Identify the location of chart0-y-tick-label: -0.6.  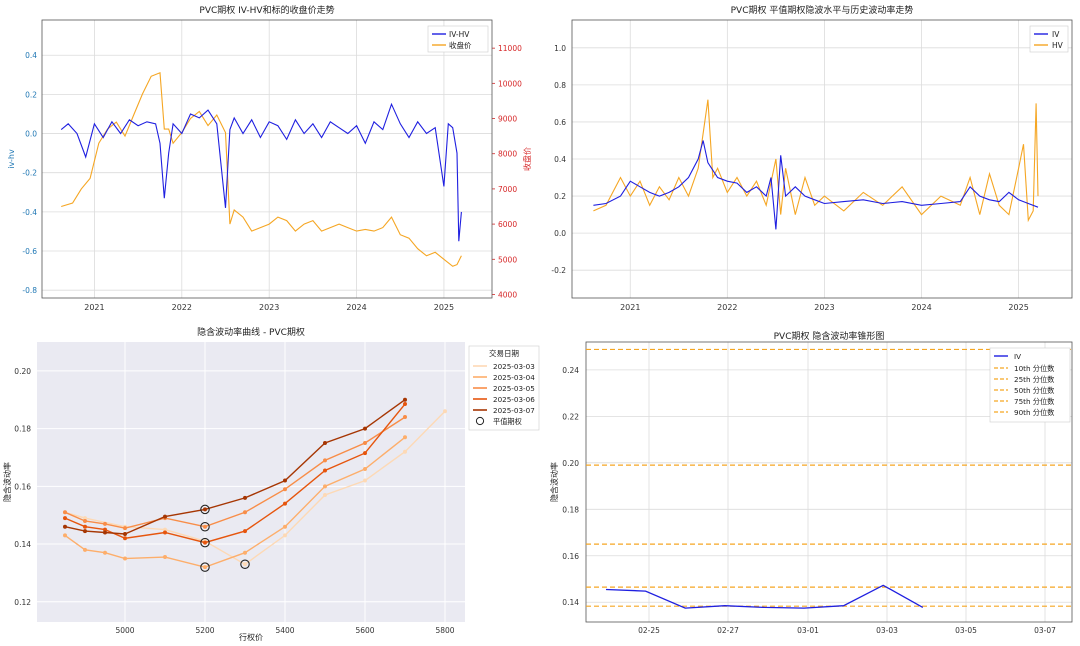
(29, 251).